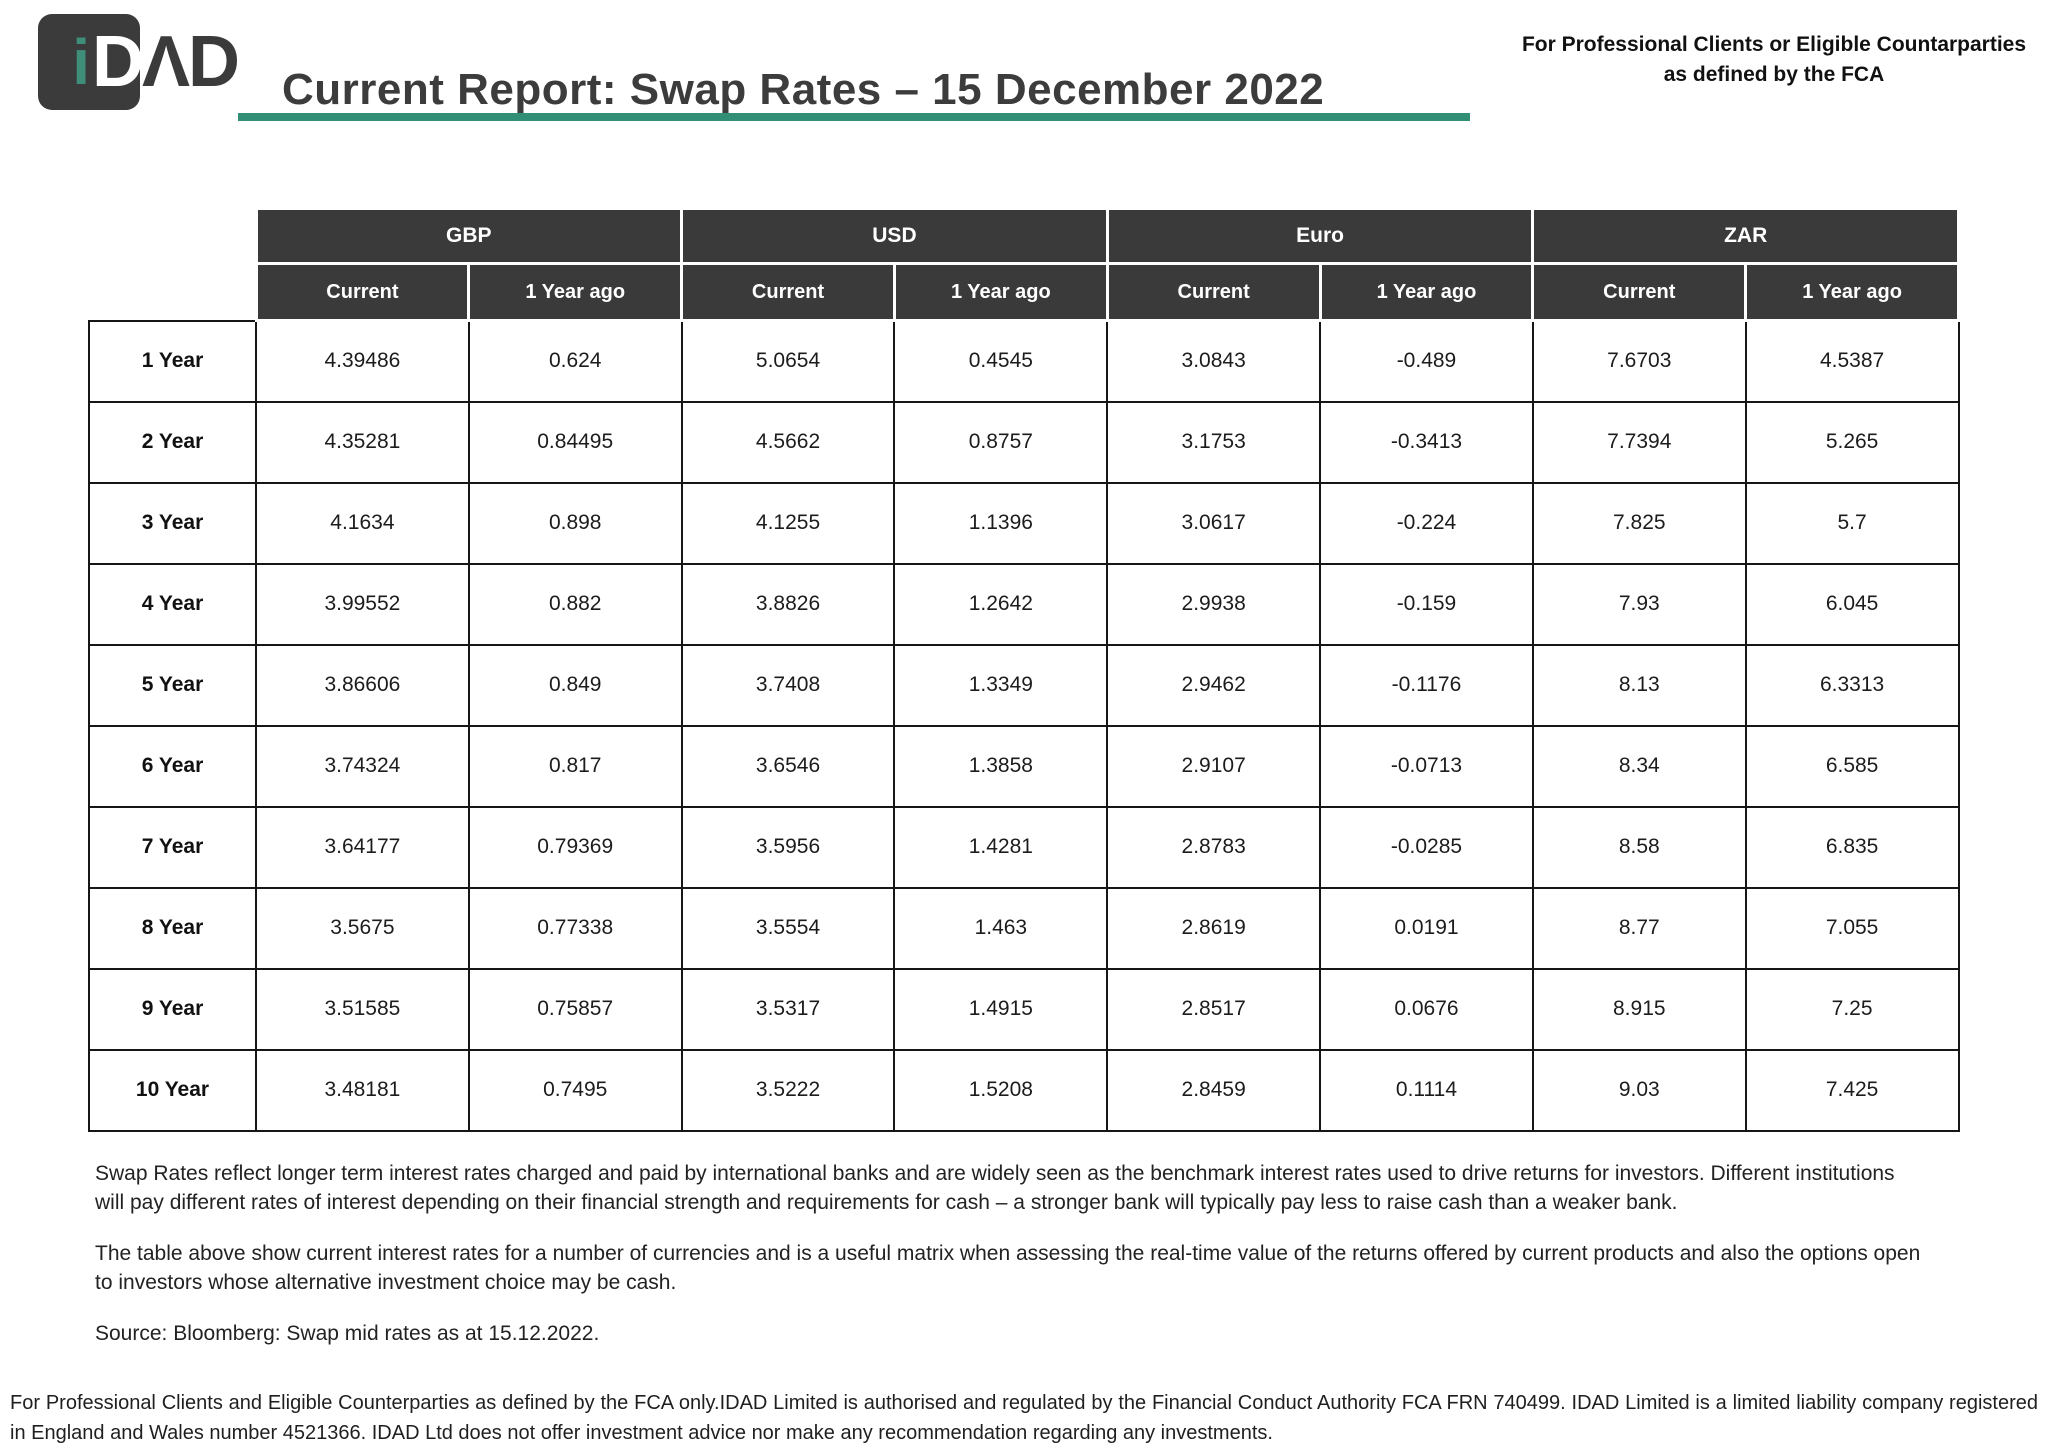  Describe the element at coordinates (1852, 1009) in the screenshot. I see `rate-cell: 7.25` at that location.